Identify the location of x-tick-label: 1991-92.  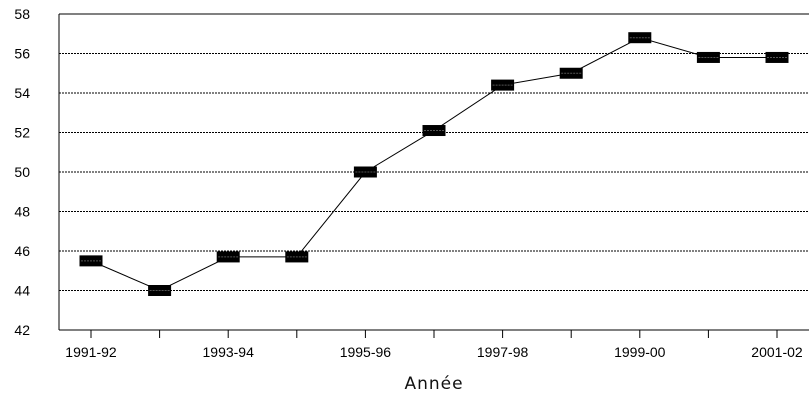
(91, 352).